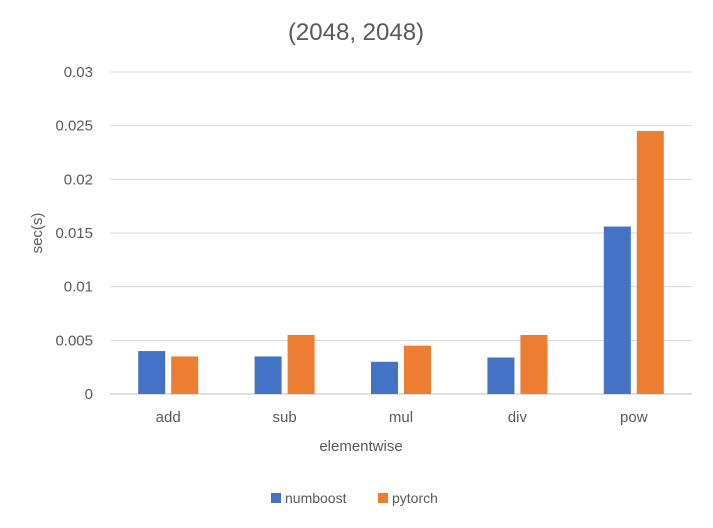 The height and width of the screenshot is (528, 713). I want to click on bar-numboost-div, so click(501, 375).